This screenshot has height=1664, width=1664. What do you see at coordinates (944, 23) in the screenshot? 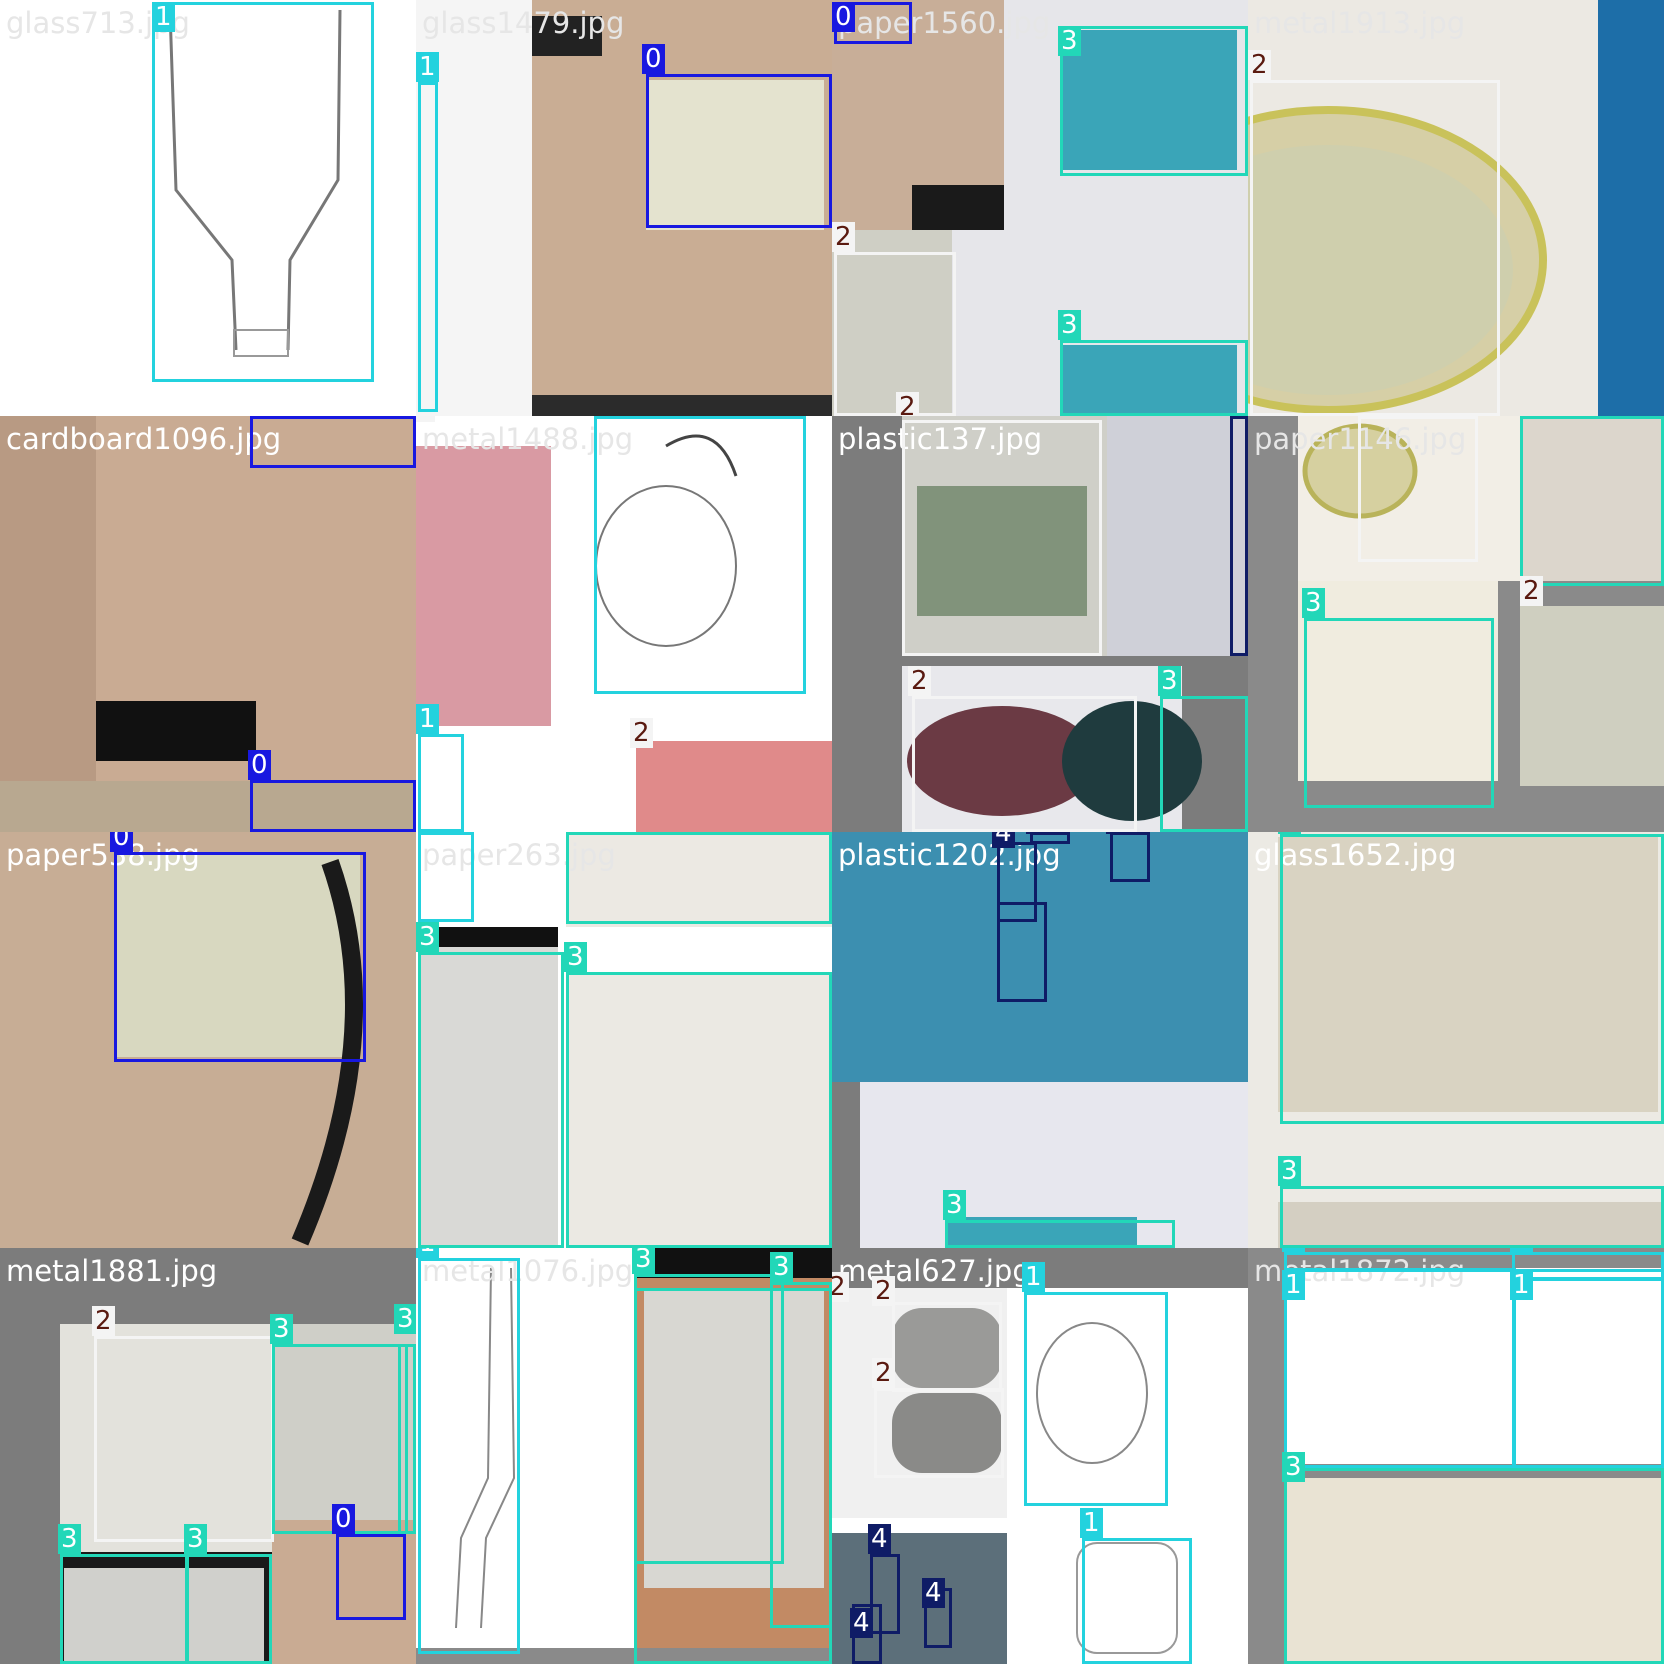
I see `tile-filename: paper1560.jpg` at bounding box center [944, 23].